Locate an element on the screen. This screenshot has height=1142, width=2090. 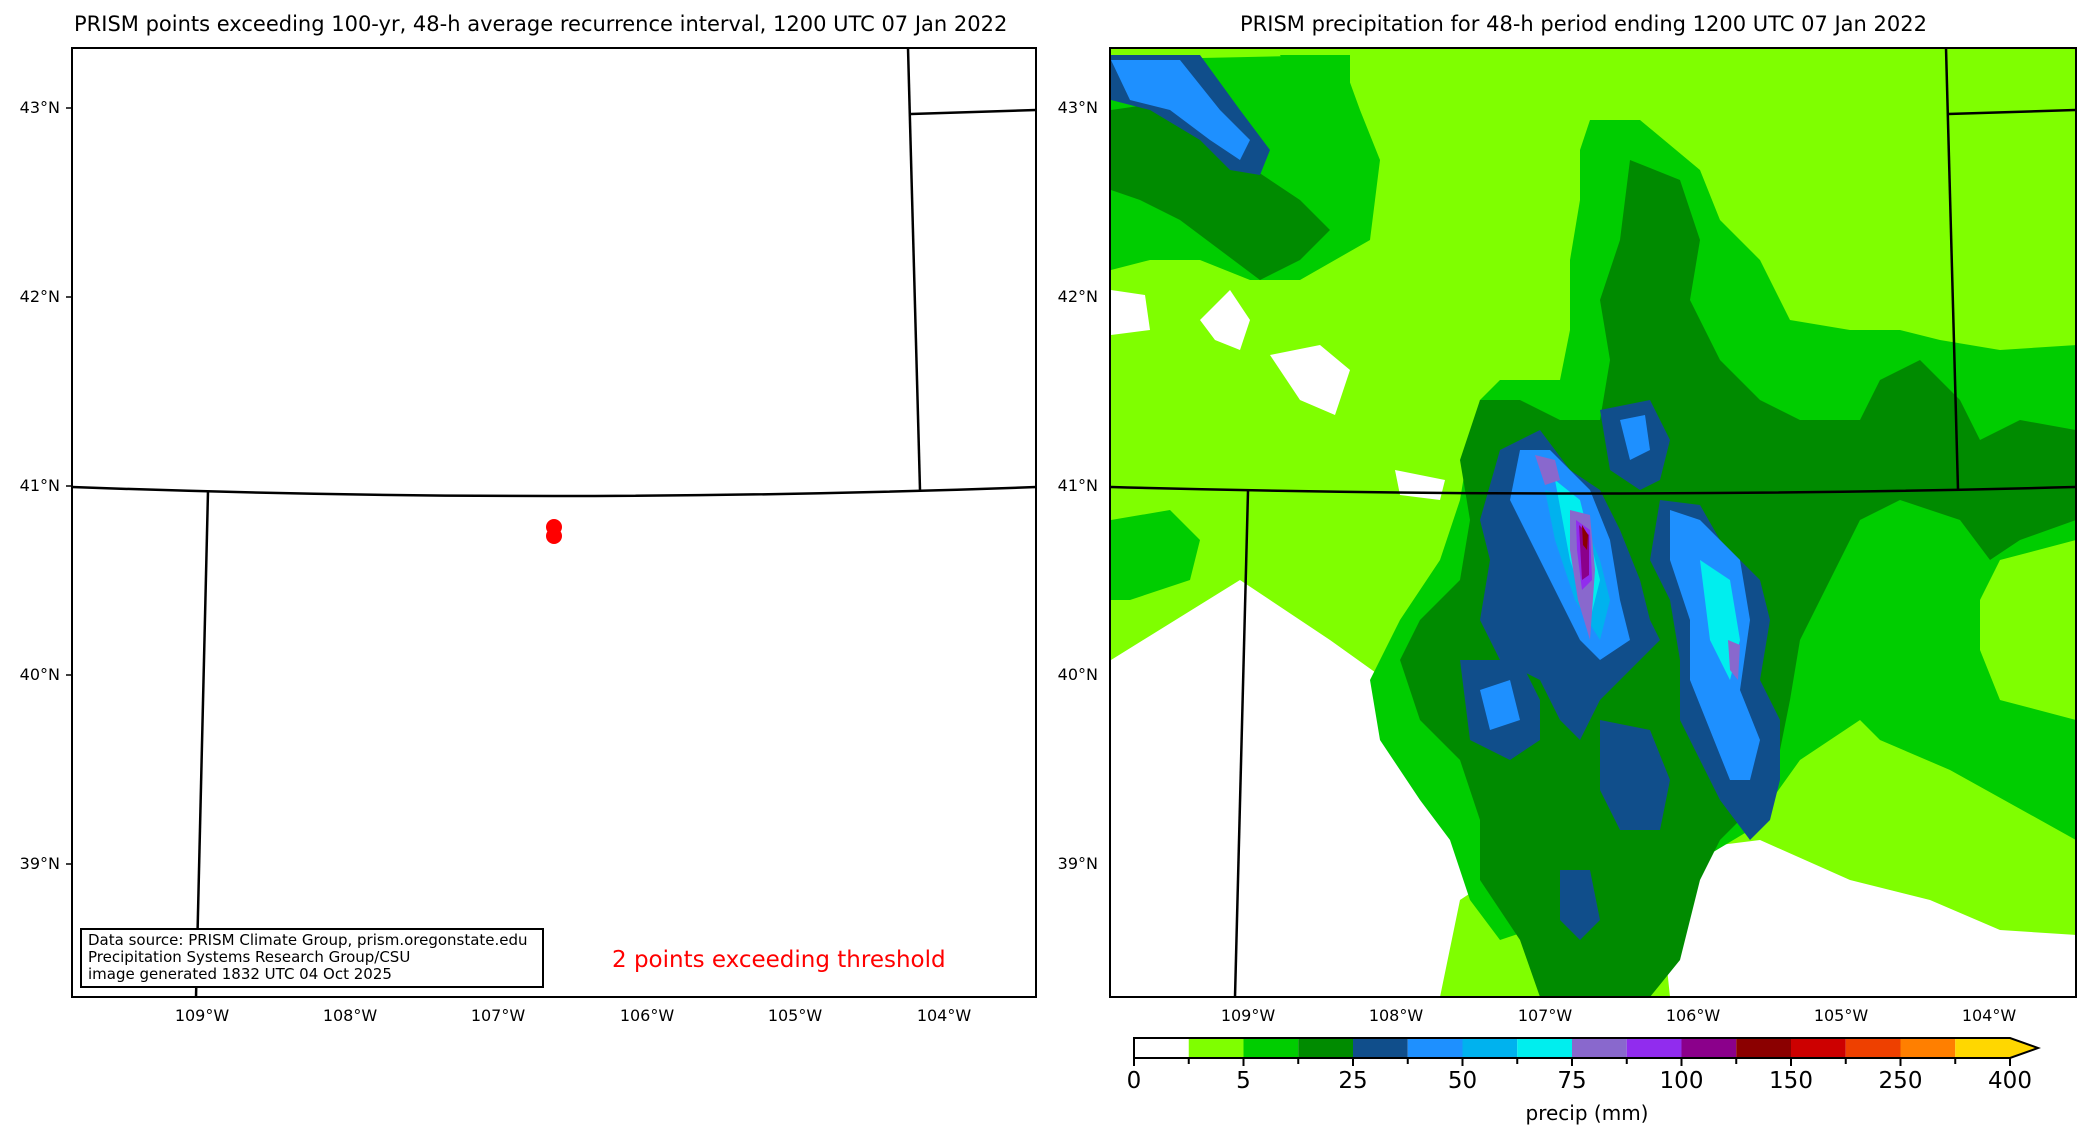
right-lat-label-42: 42°N is located at coordinates (1077, 296).